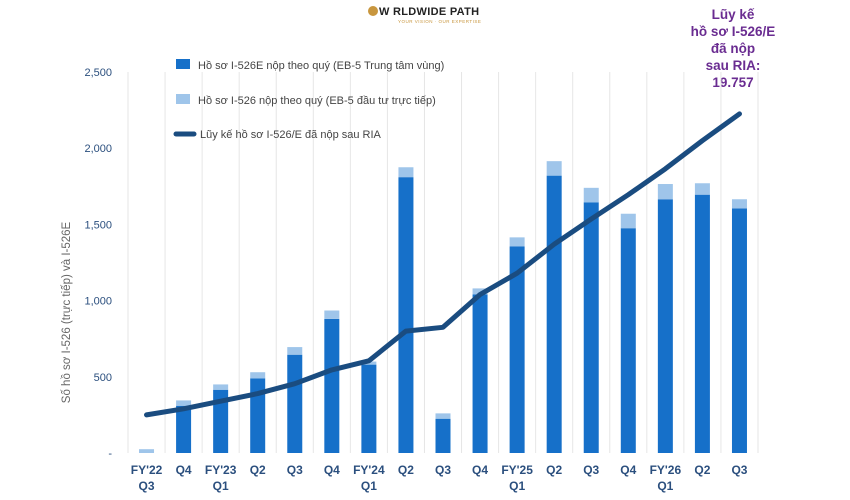  I want to click on x-tick-fy: FY'22, so click(147, 470).